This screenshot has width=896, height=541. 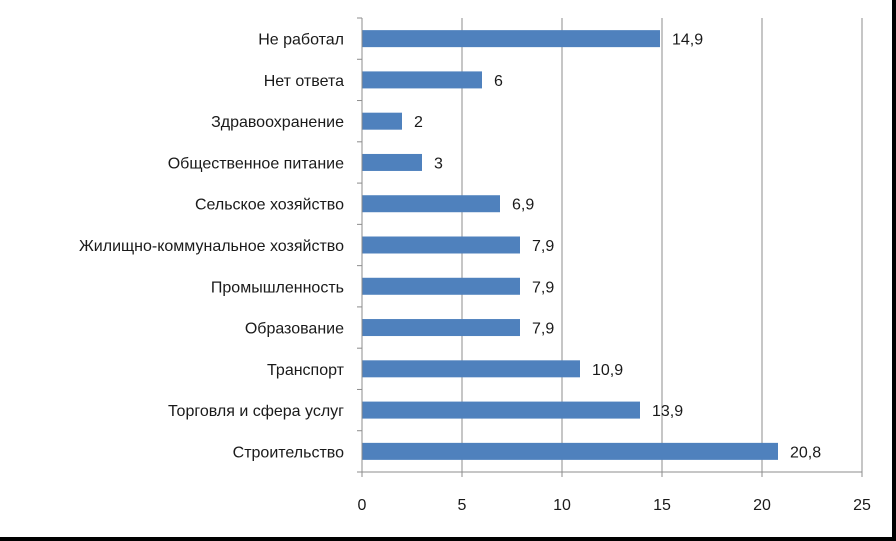 I want to click on category-label: Торговля и сфера услуг, so click(x=256, y=411).